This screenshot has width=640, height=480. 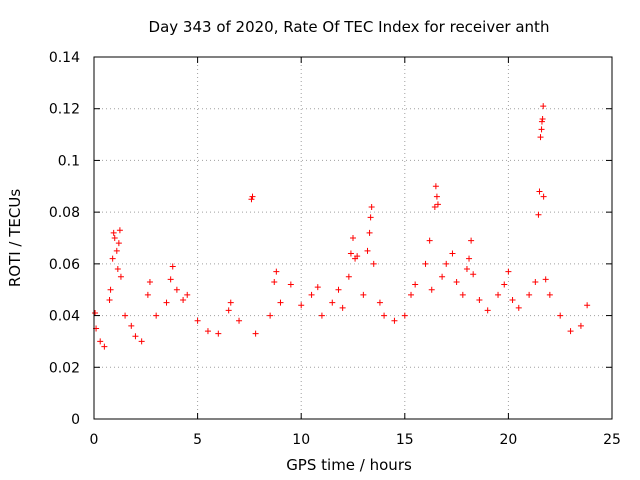 I want to click on y-tick-label: 0.06, so click(x=64, y=265).